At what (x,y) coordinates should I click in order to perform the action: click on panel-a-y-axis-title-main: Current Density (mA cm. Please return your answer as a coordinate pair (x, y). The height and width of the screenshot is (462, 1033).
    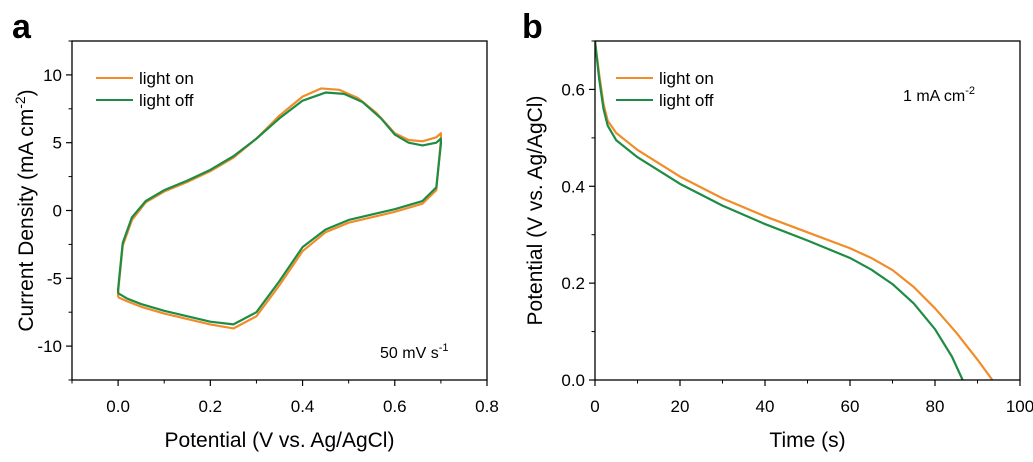
    Looking at the image, I should click on (26, 220).